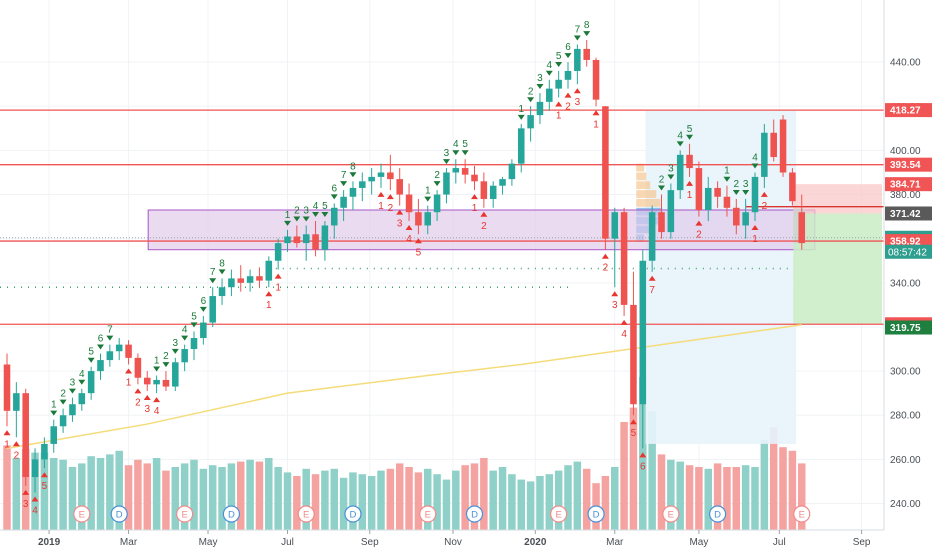 The image size is (932, 555). What do you see at coordinates (837, 199) in the screenshot?
I see `position-stop-area` at bounding box center [837, 199].